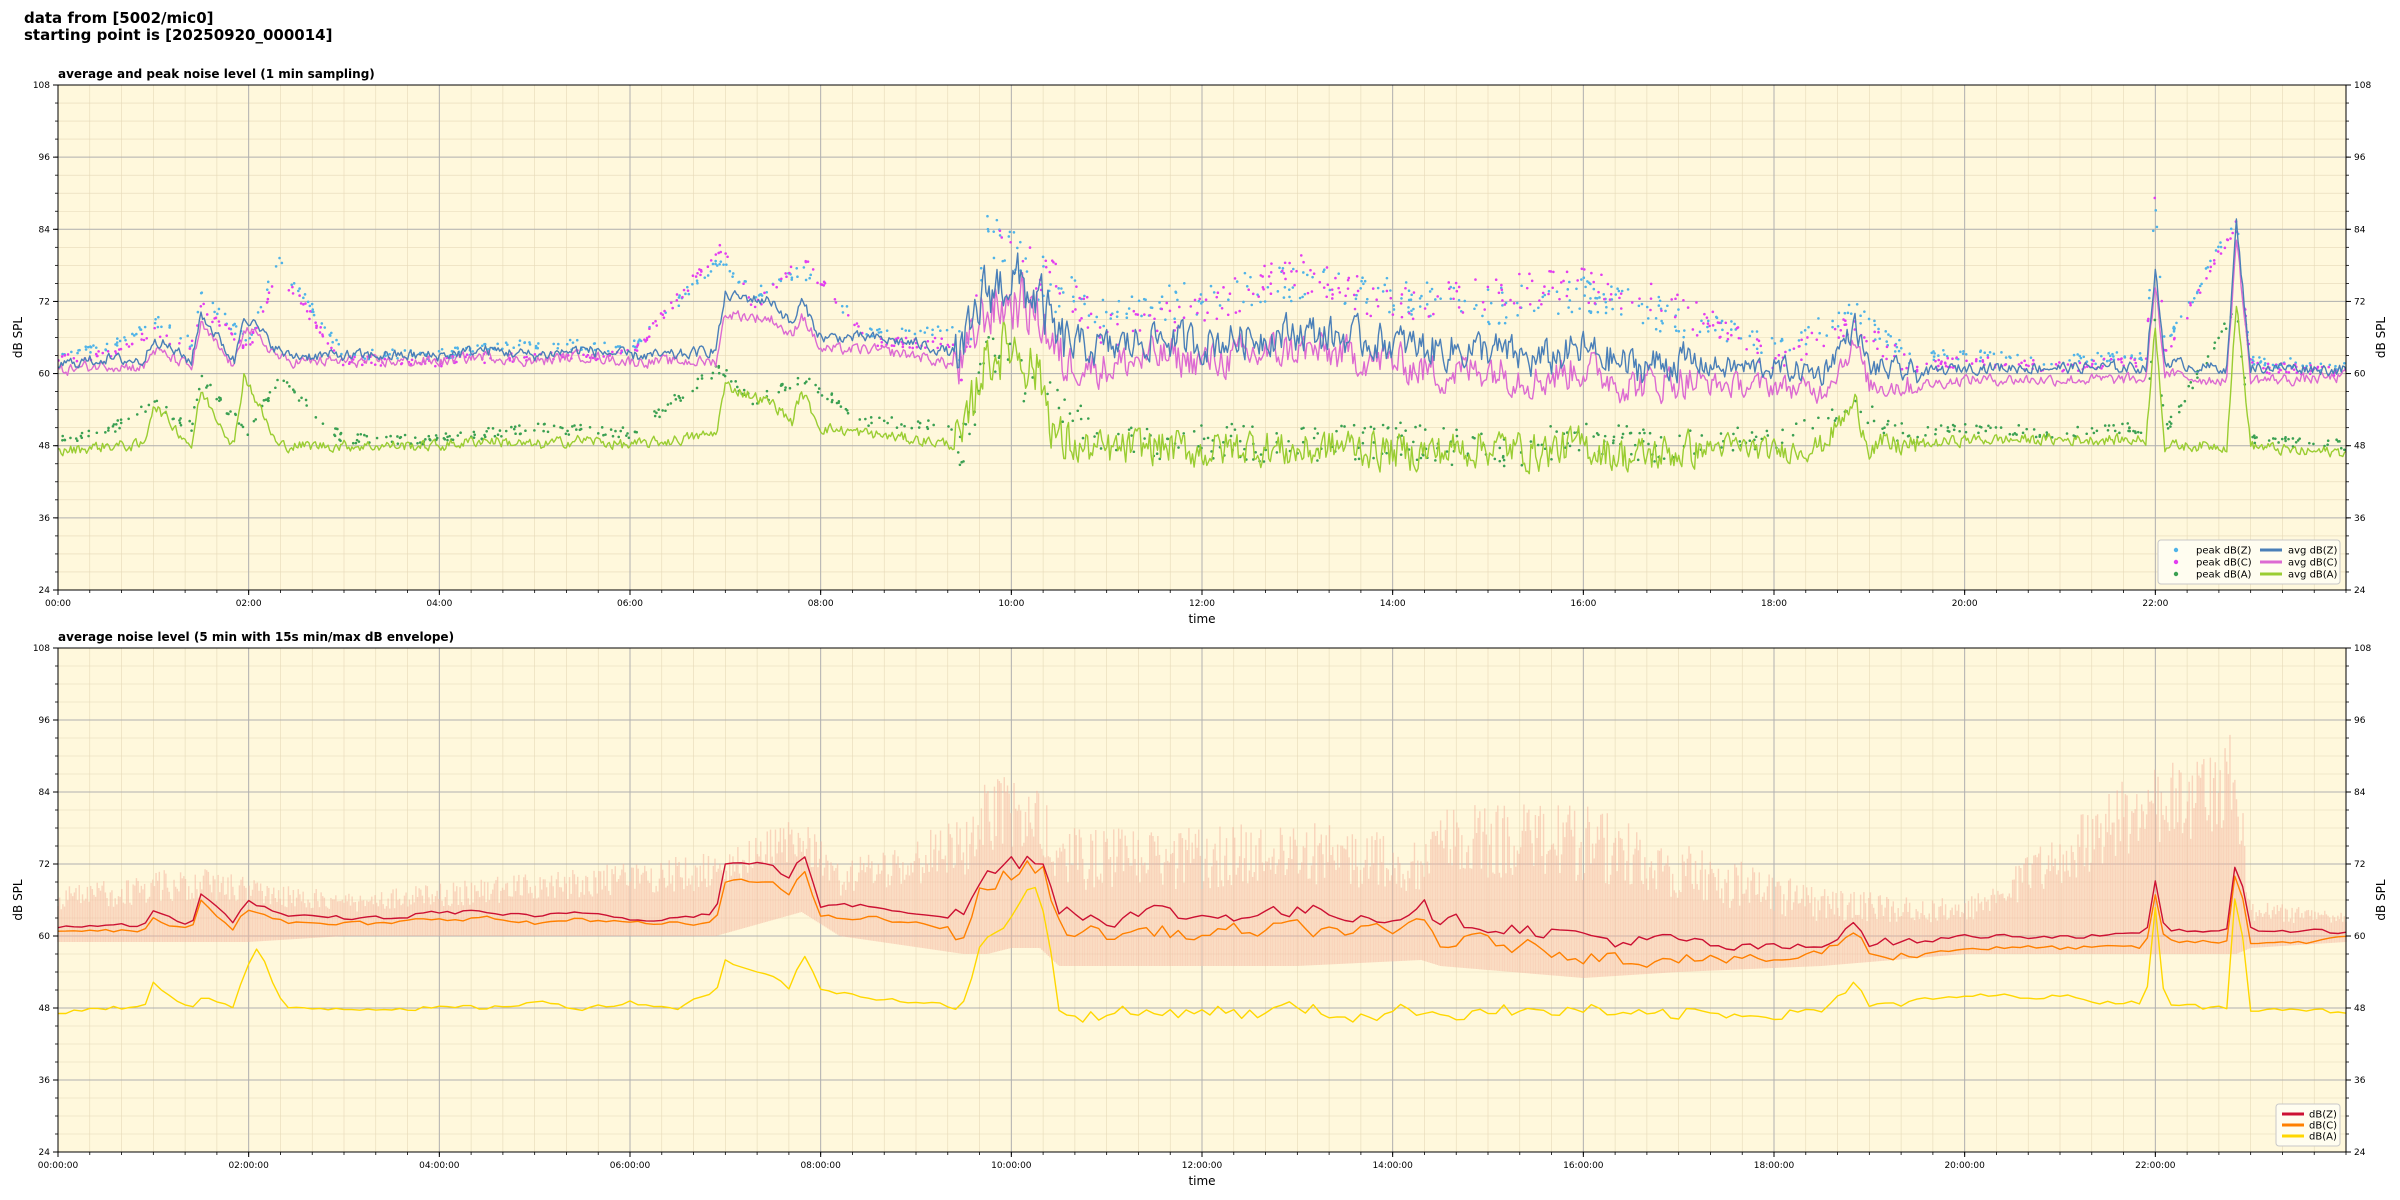 The image size is (2400, 1200). I want to click on x-tick-label: 02:00, so click(249, 604).